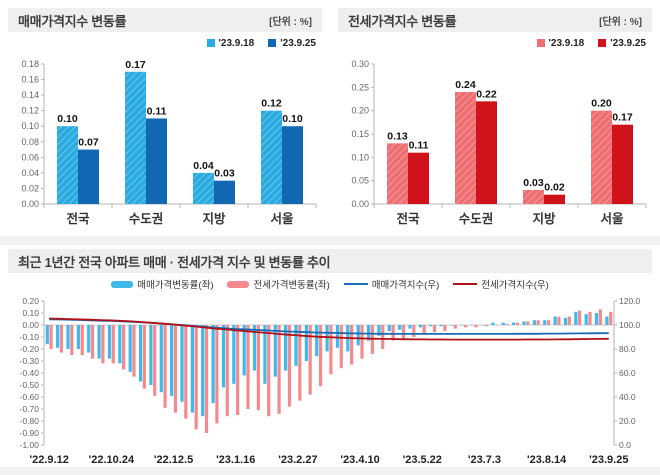 This screenshot has width=660, height=475. I want to click on svg-text: 40.0, so click(627, 397).